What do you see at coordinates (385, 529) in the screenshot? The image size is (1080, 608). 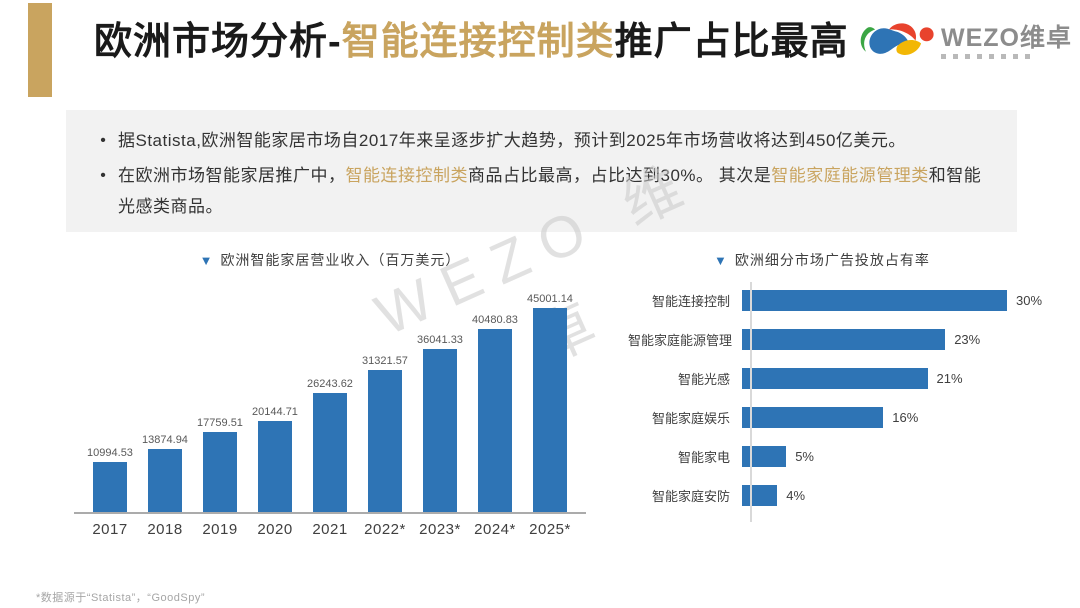 I see `axis-label: 2022*` at bounding box center [385, 529].